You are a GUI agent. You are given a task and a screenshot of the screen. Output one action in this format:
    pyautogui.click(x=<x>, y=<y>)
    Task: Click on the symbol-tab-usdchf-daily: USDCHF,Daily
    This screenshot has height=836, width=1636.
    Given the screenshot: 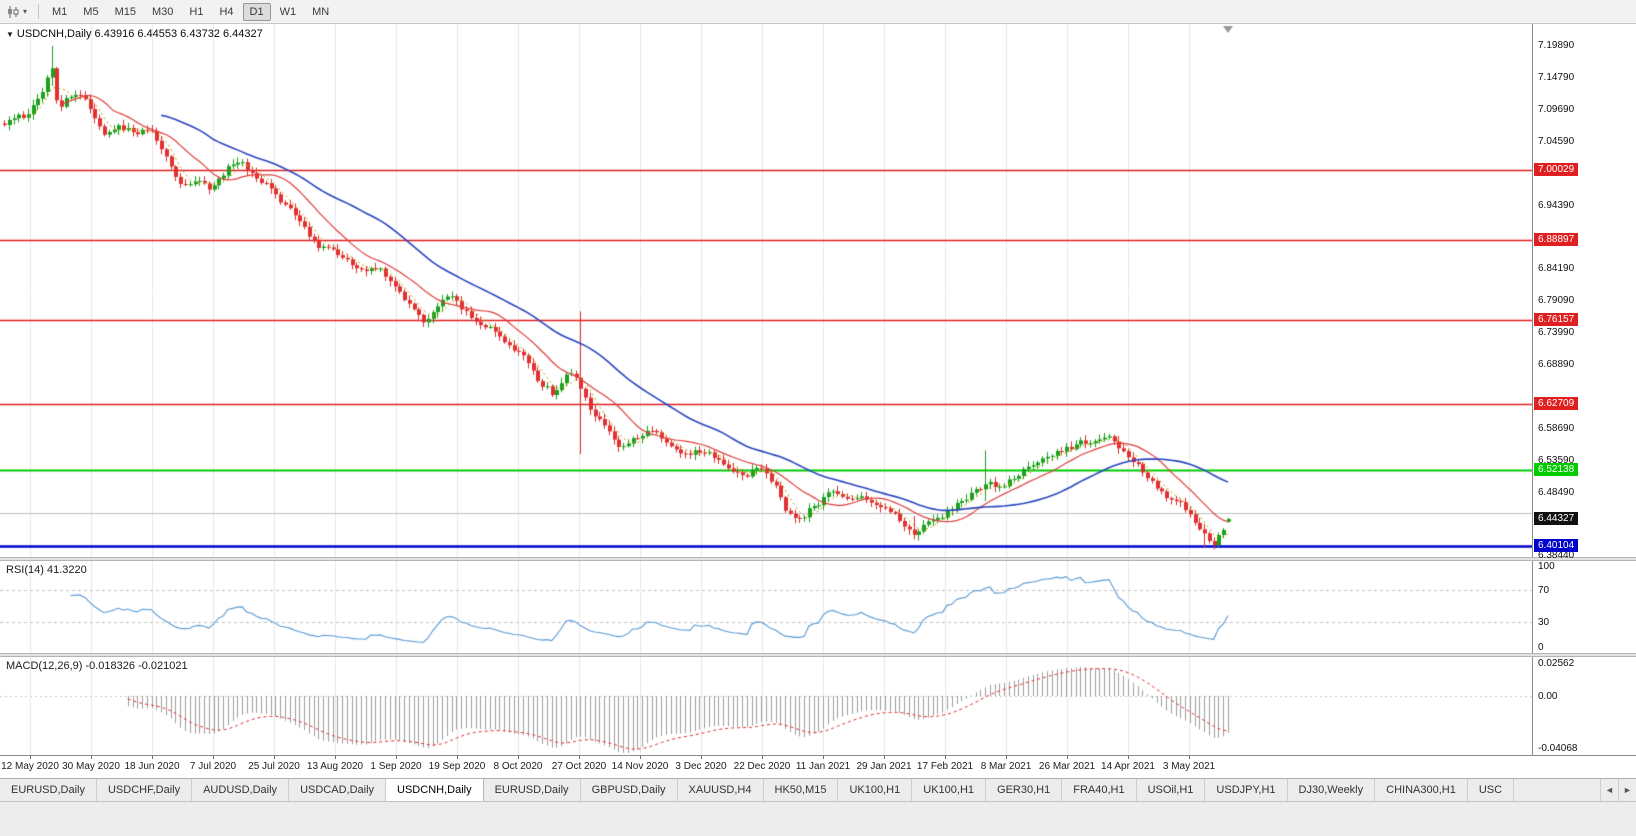 What is the action you would take?
    pyautogui.click(x=145, y=790)
    